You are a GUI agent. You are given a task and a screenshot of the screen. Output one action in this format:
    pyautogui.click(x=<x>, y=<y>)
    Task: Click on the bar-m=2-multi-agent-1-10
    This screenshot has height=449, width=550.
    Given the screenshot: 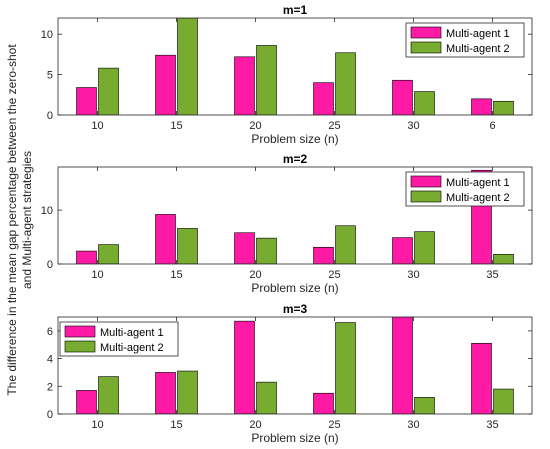 What is the action you would take?
    pyautogui.click(x=86, y=257)
    